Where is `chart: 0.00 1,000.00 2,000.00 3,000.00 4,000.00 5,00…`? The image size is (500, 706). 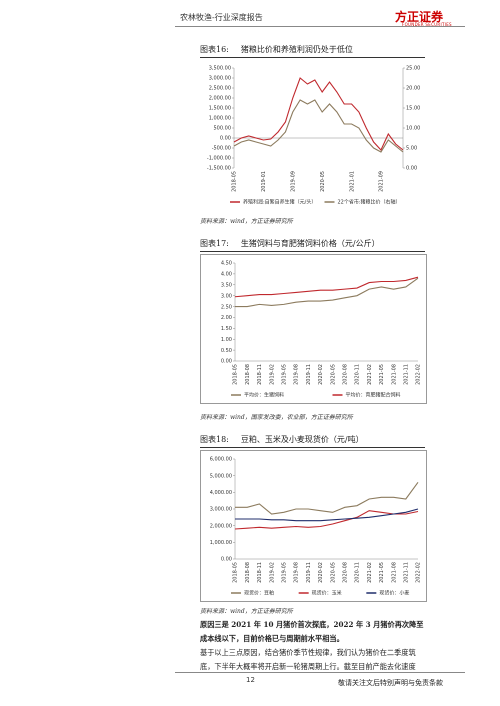 chart: 0.00 1,000.00 2,000.00 3,000.00 4,000.00 5,00… is located at coordinates (313, 526).